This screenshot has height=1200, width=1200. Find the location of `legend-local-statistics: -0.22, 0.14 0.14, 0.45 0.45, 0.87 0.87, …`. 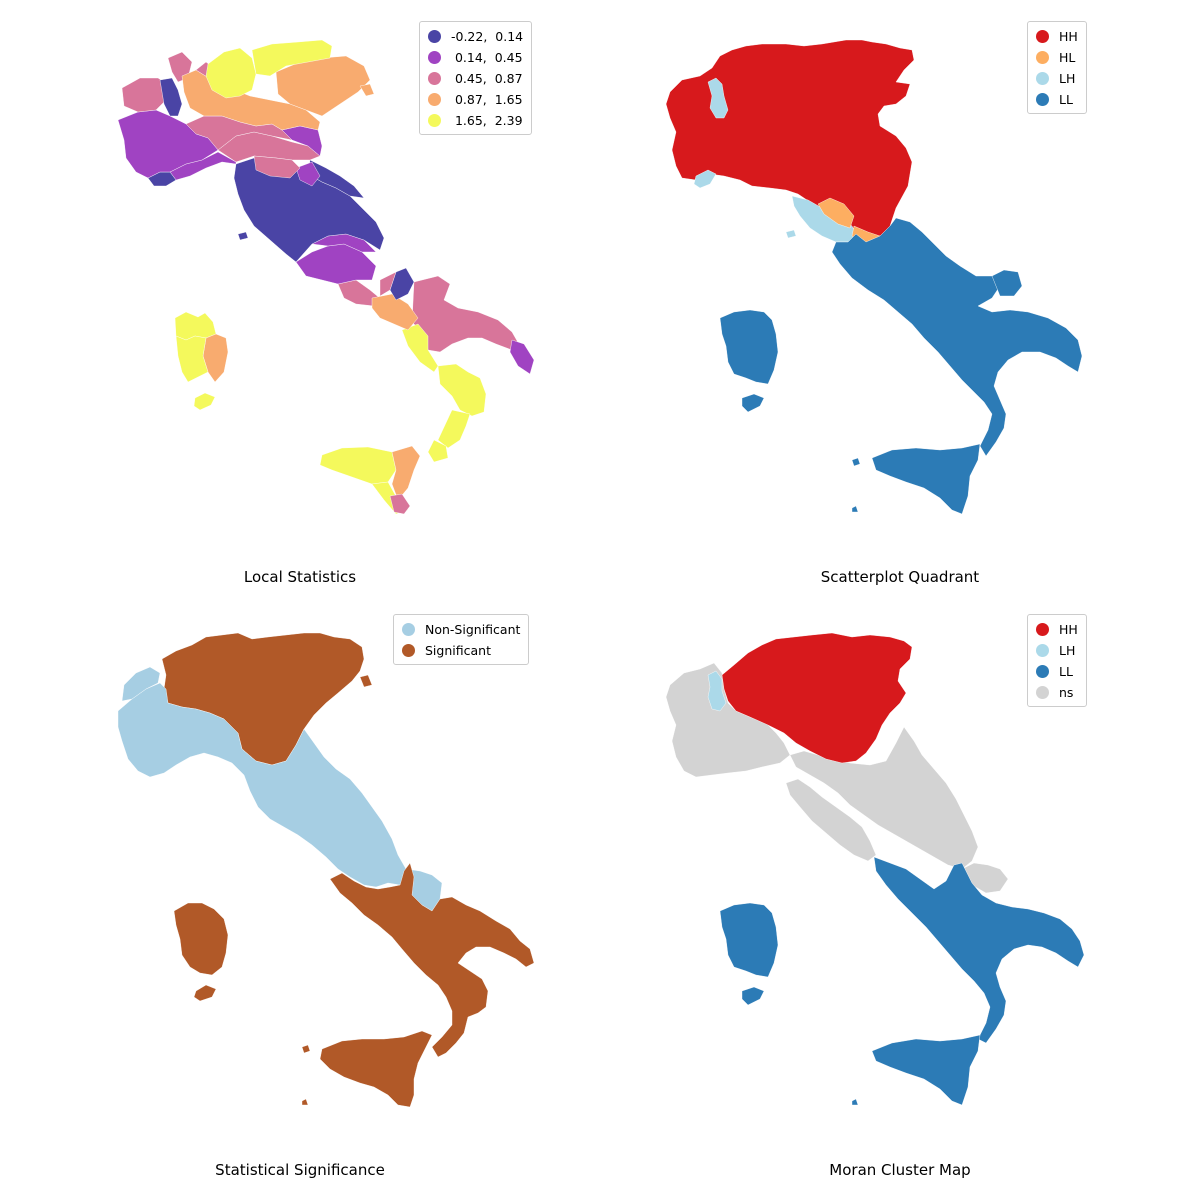

legend-local-statistics: -0.22, 0.14 0.14, 0.45 0.45, 0.87 0.87, … is located at coordinates (476, 78).